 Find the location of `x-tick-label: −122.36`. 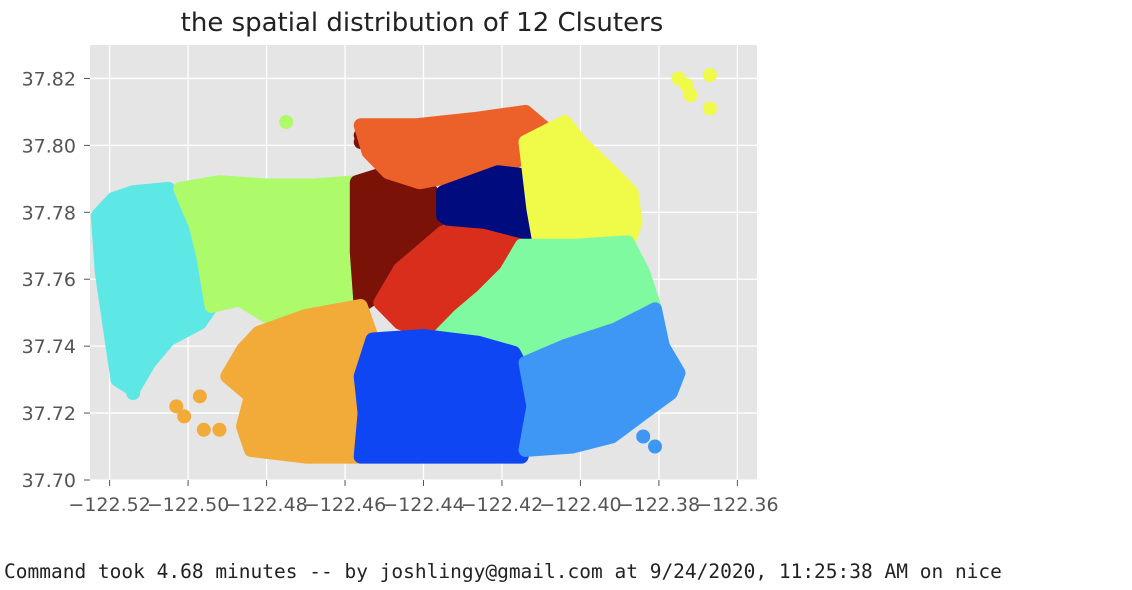

x-tick-label: −122.36 is located at coordinates (737, 505).